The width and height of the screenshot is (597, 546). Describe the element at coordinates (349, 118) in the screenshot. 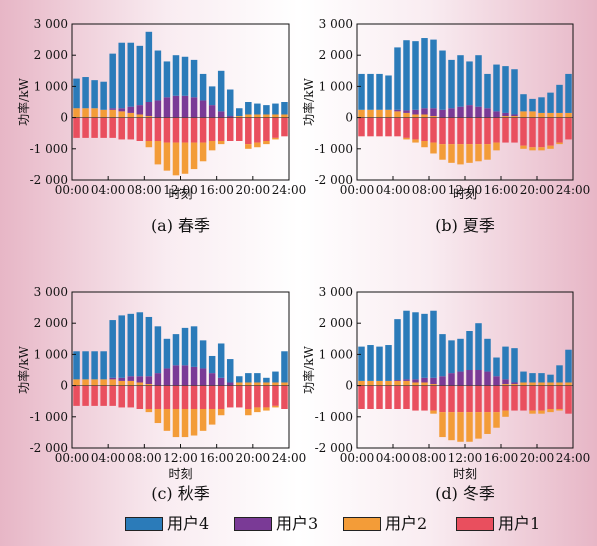

I see `y-tick-label: 0` at that location.